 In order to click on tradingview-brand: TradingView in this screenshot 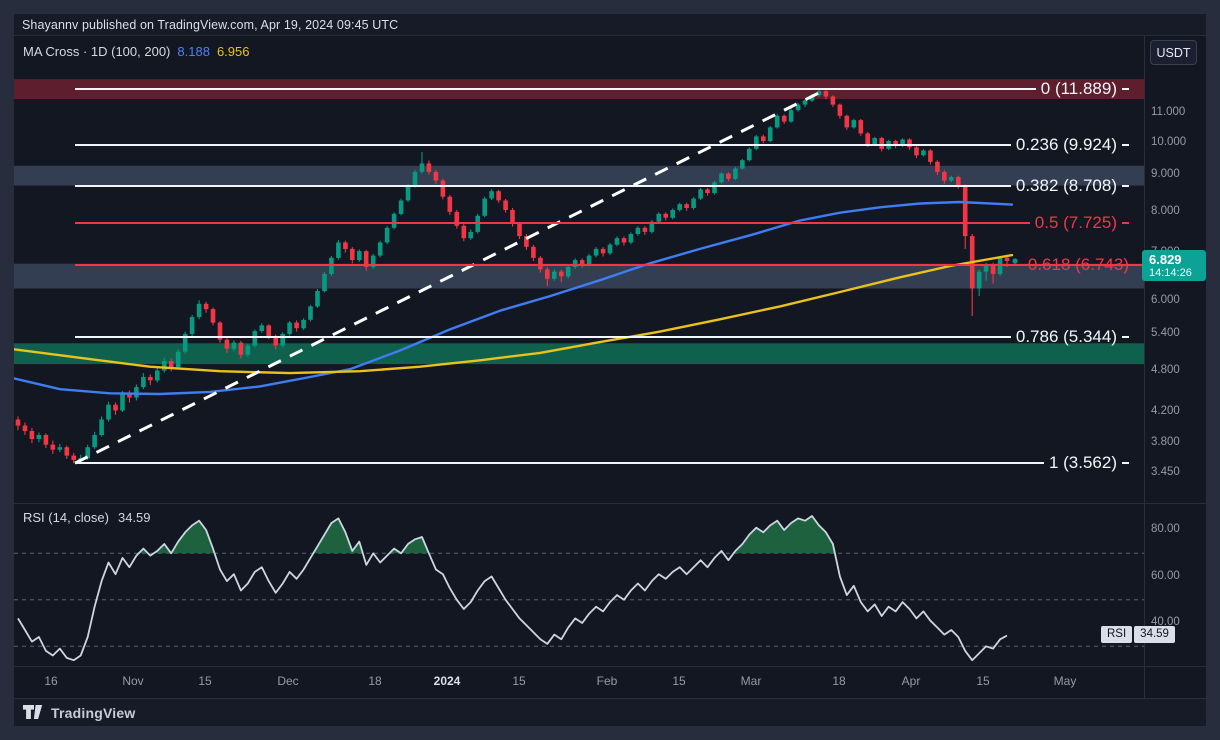, I will do `click(93, 712)`.